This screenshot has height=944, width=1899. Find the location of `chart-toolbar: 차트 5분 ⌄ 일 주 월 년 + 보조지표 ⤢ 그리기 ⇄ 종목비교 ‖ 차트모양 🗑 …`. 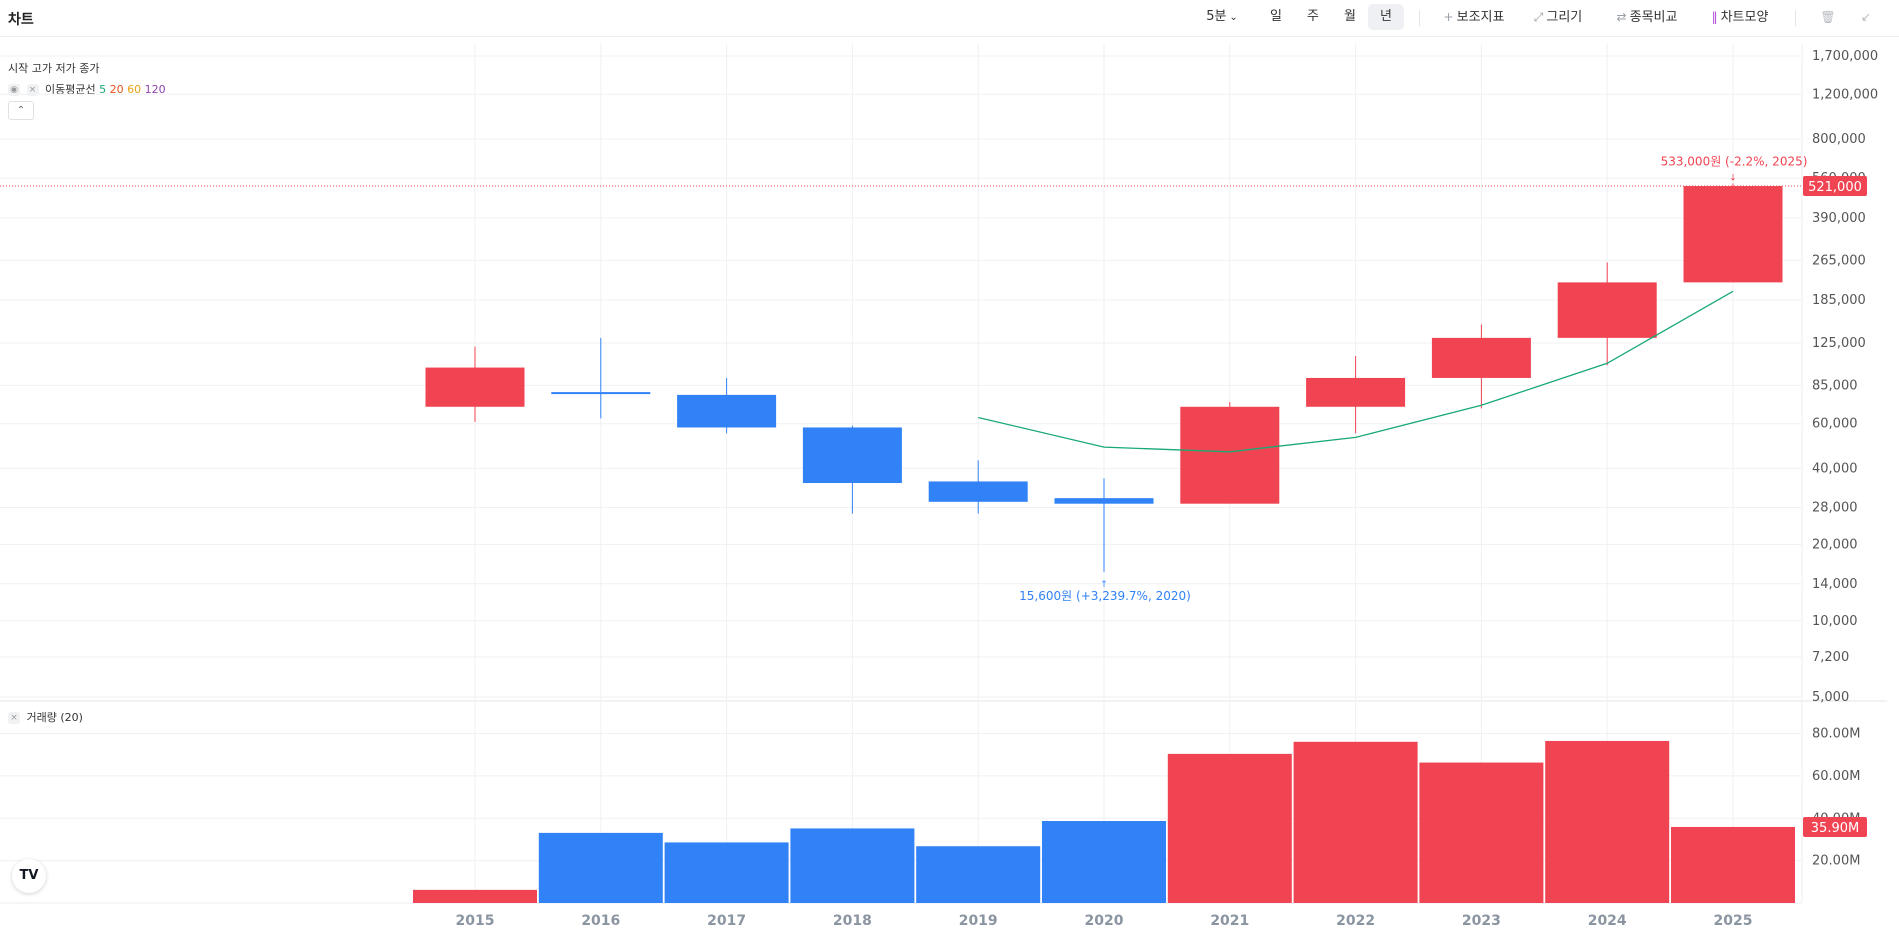

chart-toolbar: 차트 5분 ⌄ 일 주 월 년 + 보조지표 ⤢ 그리기 ⇄ 종목비교 ‖ 차트모양 🗑 … is located at coordinates (949, 18).